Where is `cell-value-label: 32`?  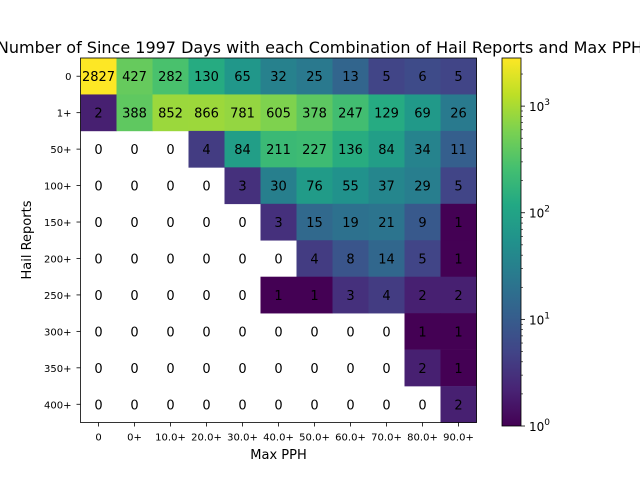 cell-value-label: 32 is located at coordinates (278, 77).